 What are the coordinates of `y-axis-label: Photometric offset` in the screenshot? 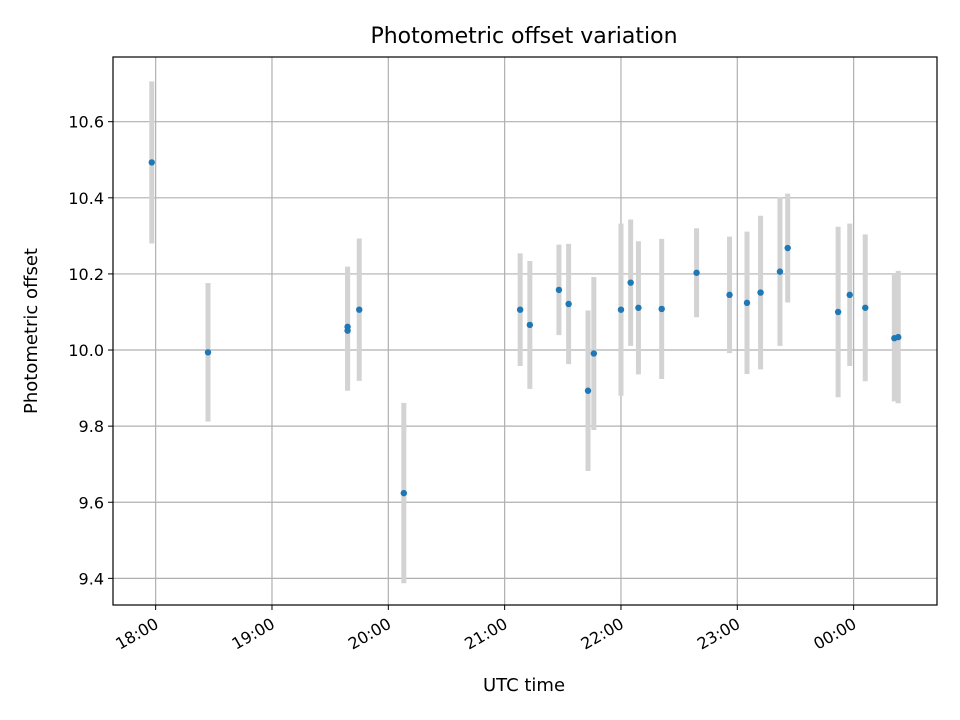 It's located at (31, 331).